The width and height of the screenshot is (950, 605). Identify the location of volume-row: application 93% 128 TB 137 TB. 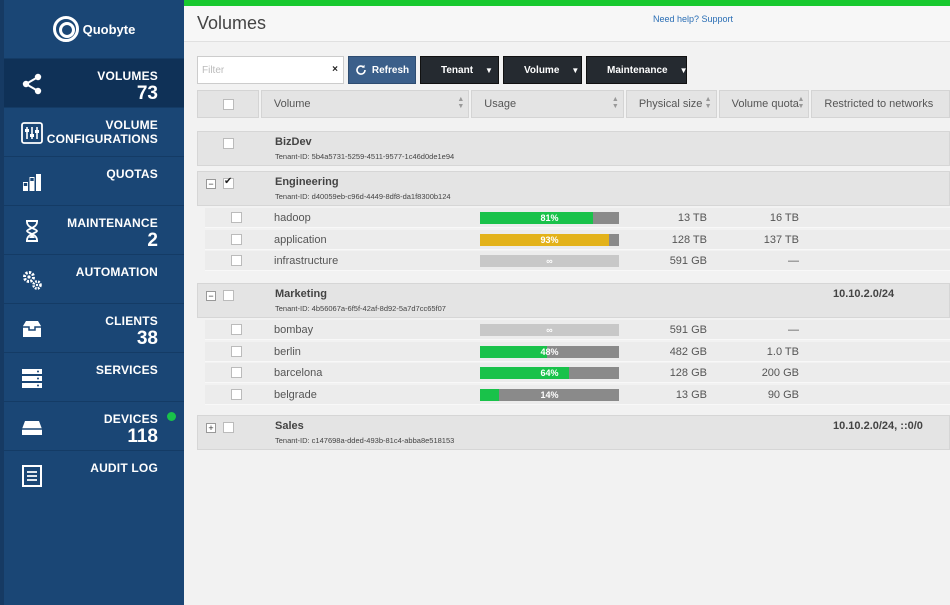
(577, 239).